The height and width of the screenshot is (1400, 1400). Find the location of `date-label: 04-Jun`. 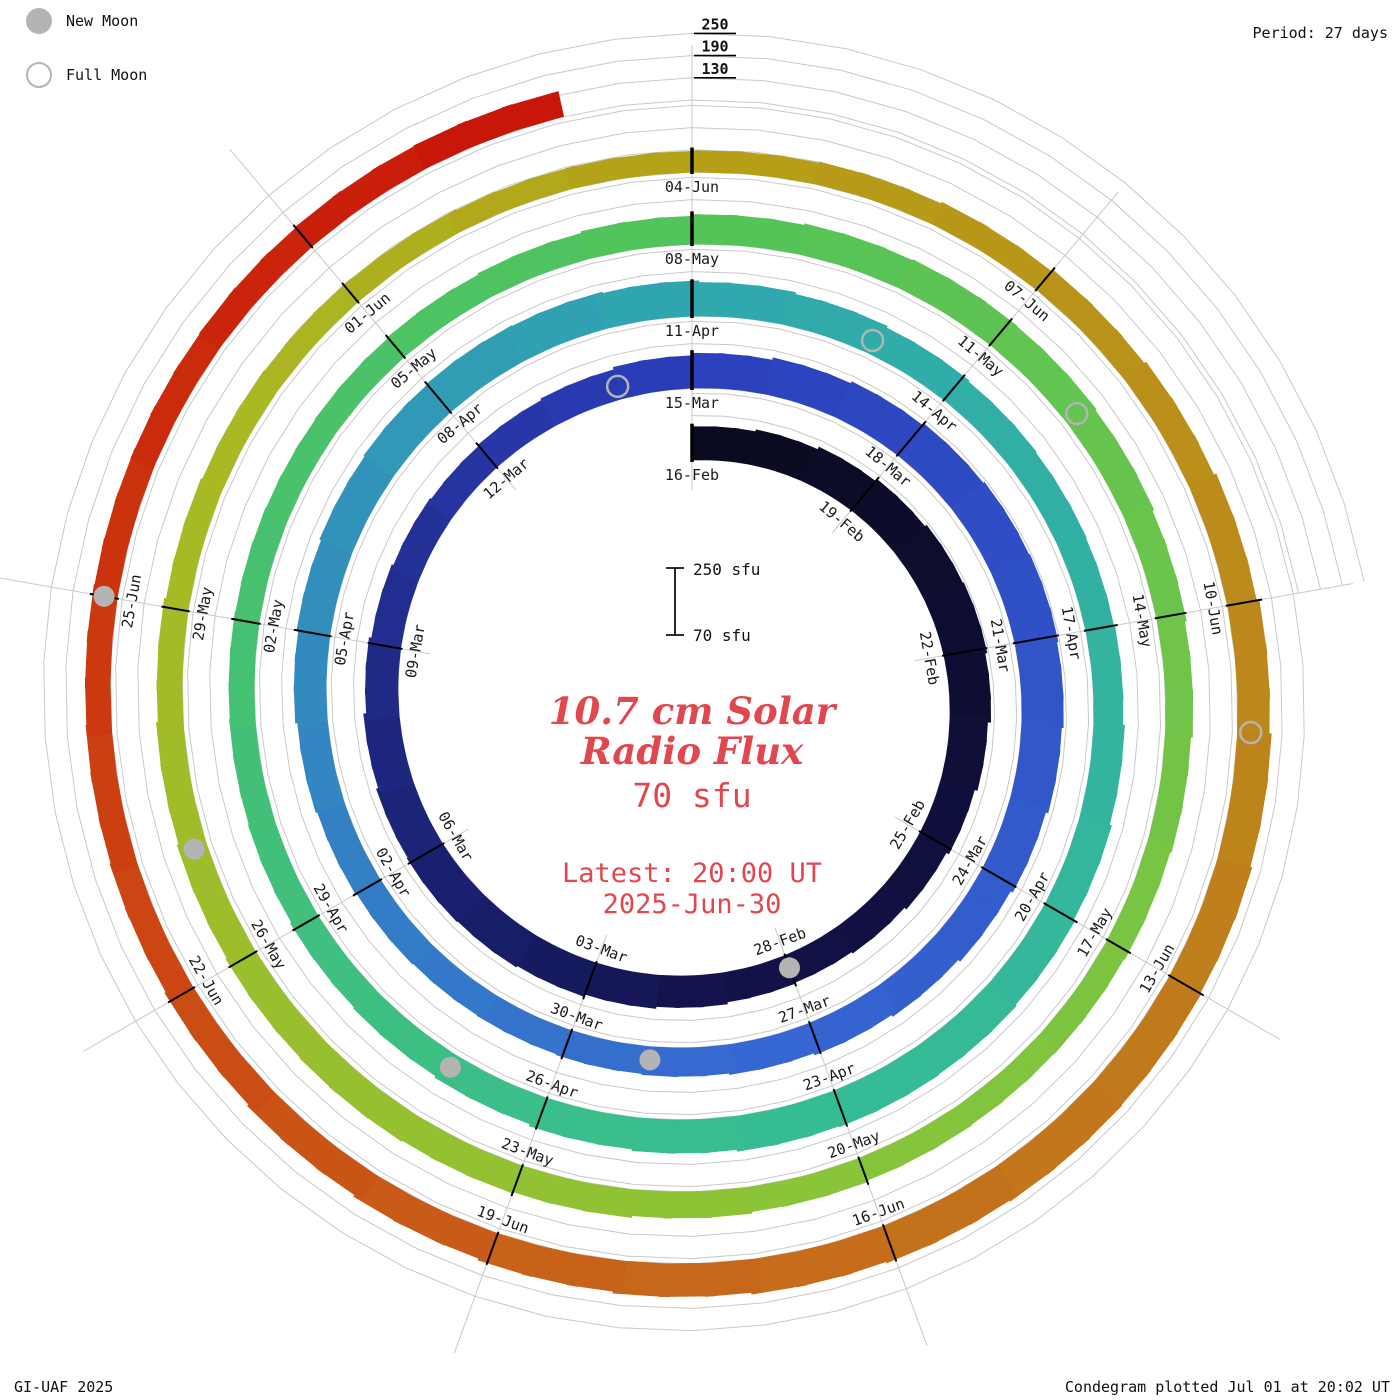

date-label: 04-Jun is located at coordinates (692, 187).